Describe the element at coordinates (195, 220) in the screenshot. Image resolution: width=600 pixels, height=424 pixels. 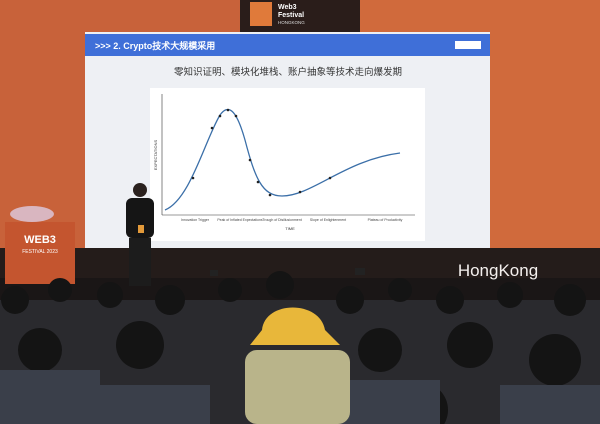
I see `phase-label: Innovation Trigger` at that location.